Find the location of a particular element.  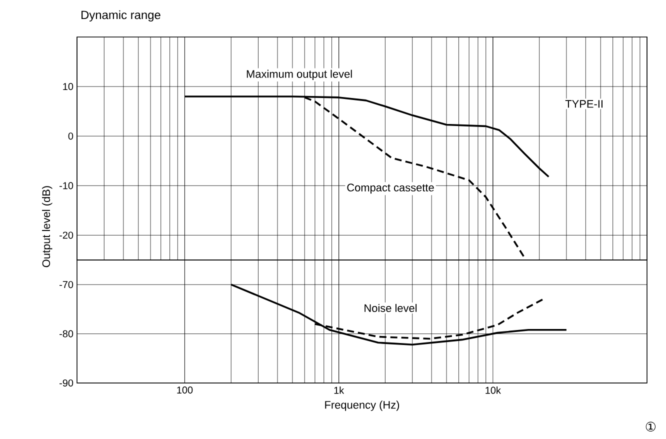

text: ① is located at coordinates (651, 427).